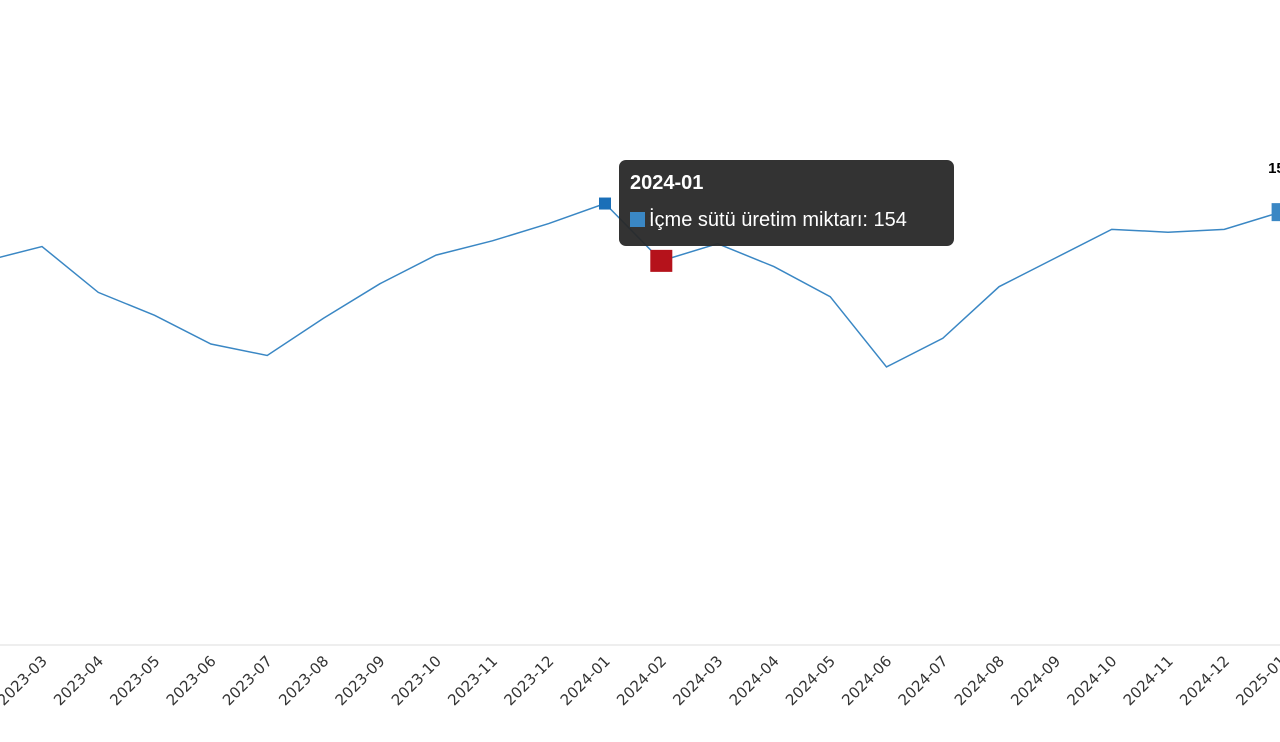 This screenshot has width=1280, height=742. I want to click on x-tick-label: 2024-10, so click(1091, 680).